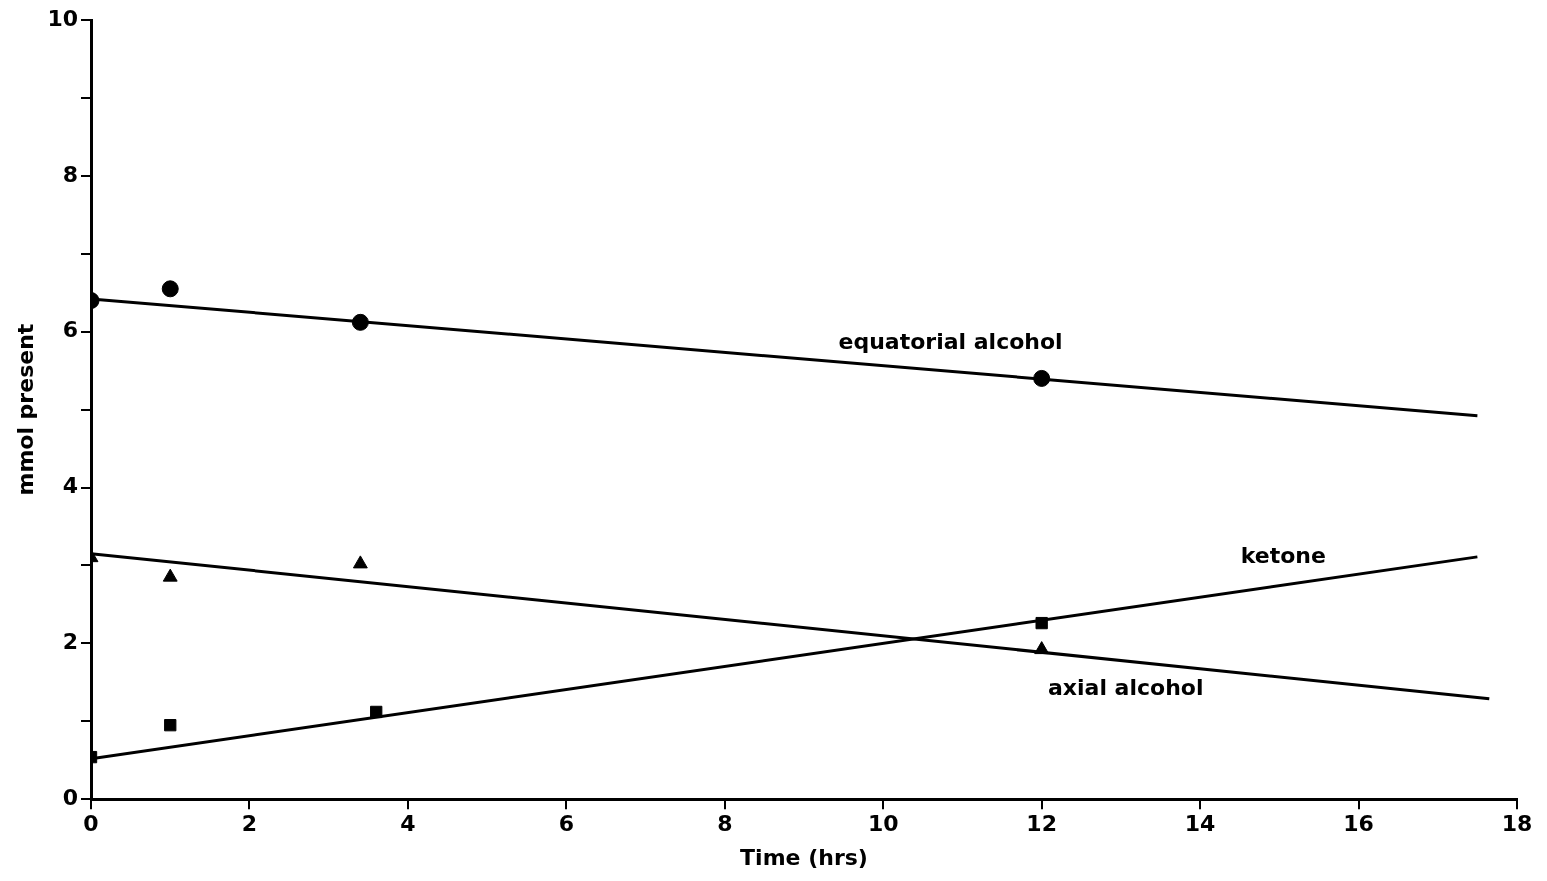  I want to click on y-tick-label: 8, so click(70, 174).